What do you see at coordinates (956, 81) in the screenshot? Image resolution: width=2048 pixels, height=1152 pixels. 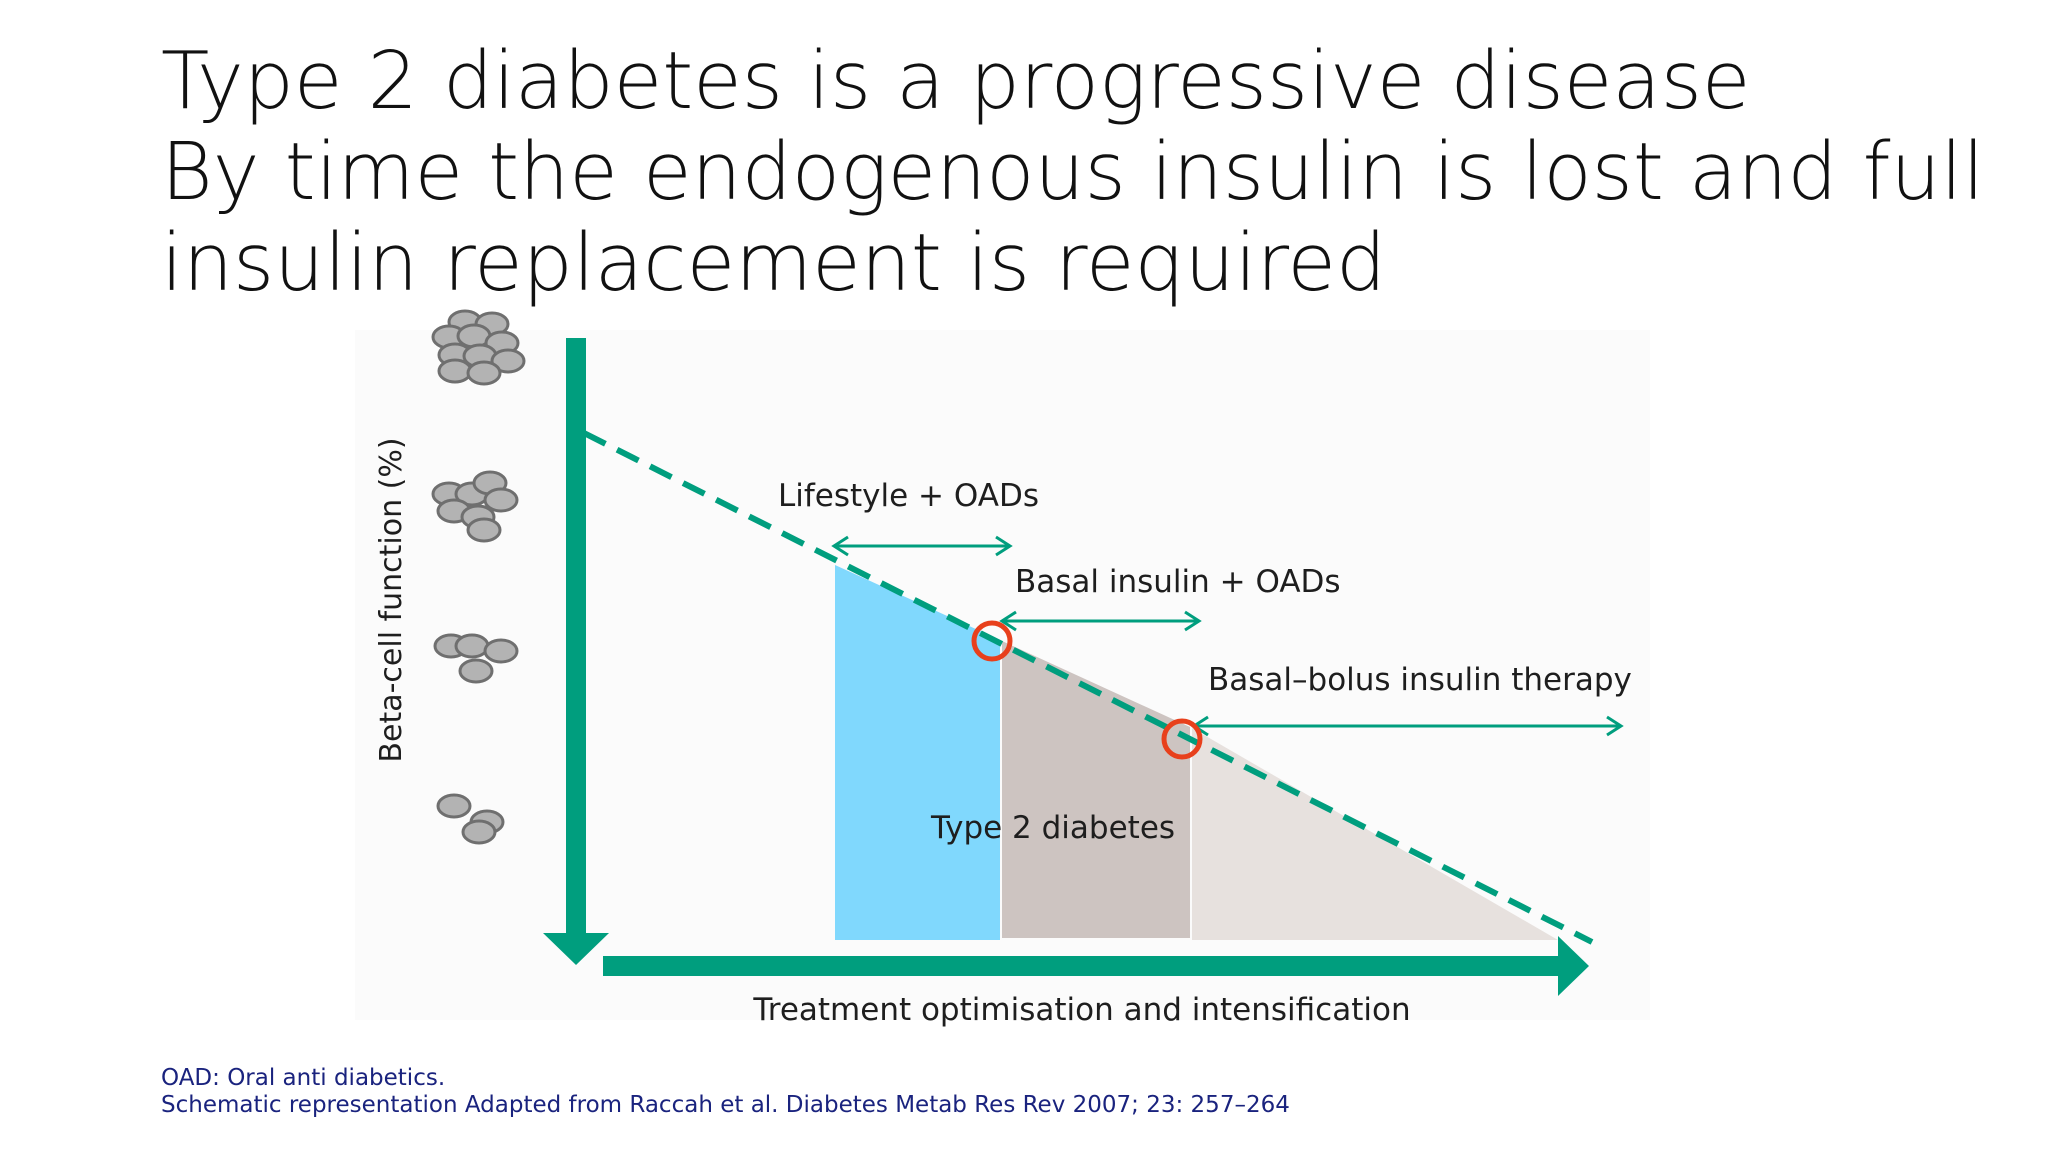 I see `title-line-1: Type 2 diabetes is a progressive disease` at bounding box center [956, 81].